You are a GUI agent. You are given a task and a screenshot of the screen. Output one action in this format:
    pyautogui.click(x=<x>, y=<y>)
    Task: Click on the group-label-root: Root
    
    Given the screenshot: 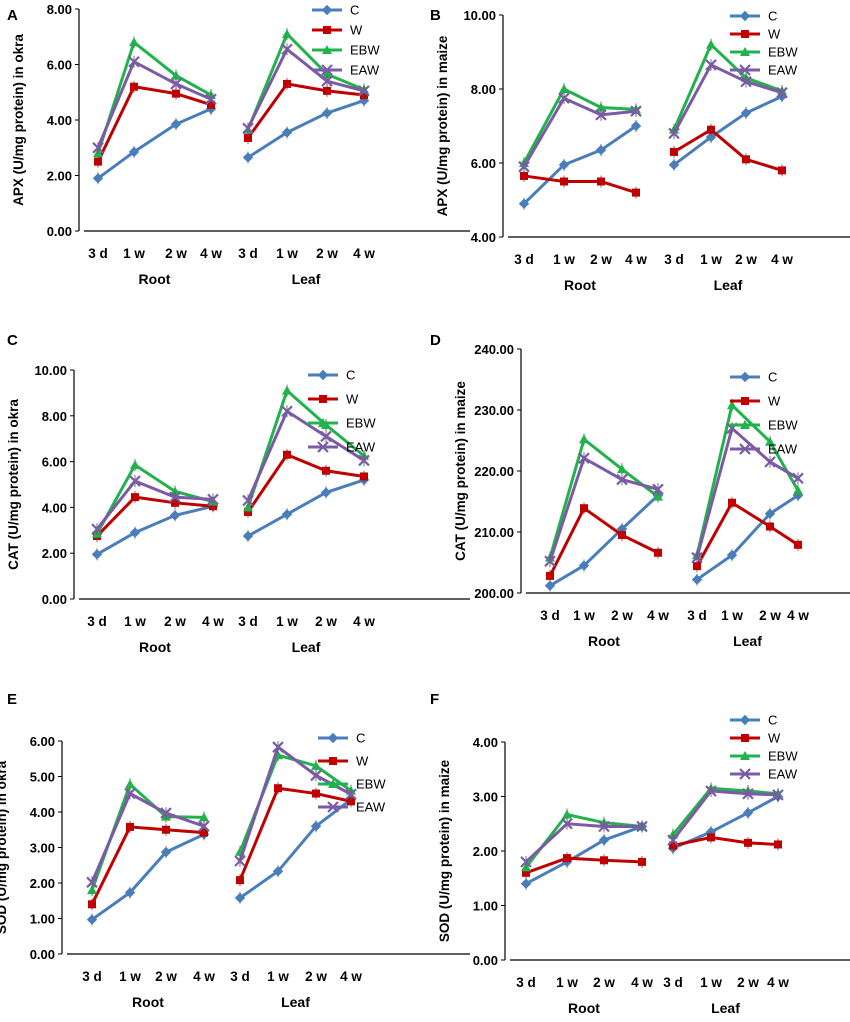 What is the action you would take?
    pyautogui.click(x=604, y=641)
    